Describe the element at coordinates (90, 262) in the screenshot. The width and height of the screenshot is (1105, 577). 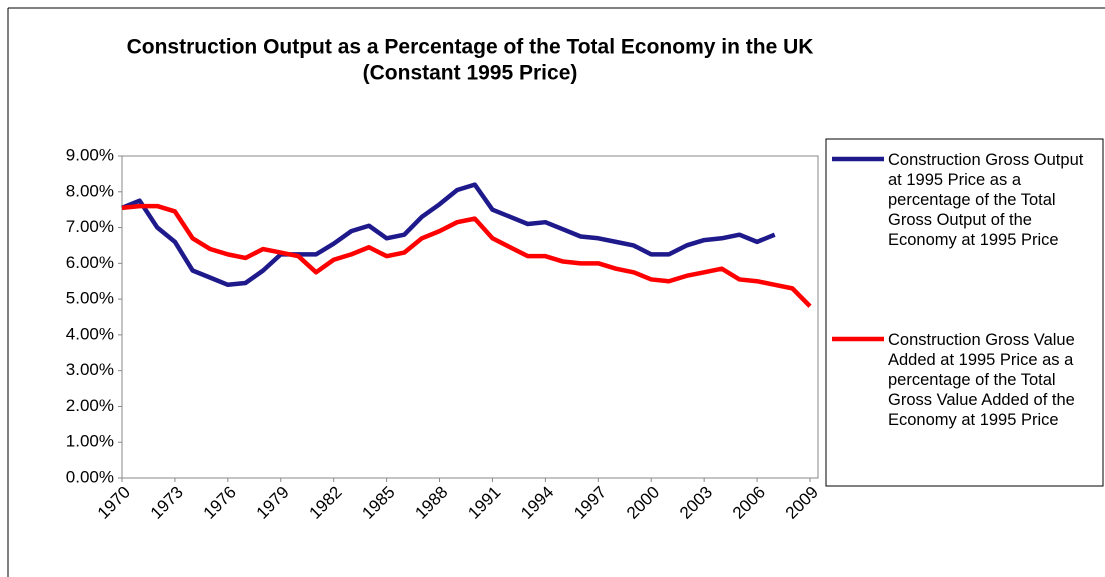
I see `y-tick-label: 6.00%` at that location.